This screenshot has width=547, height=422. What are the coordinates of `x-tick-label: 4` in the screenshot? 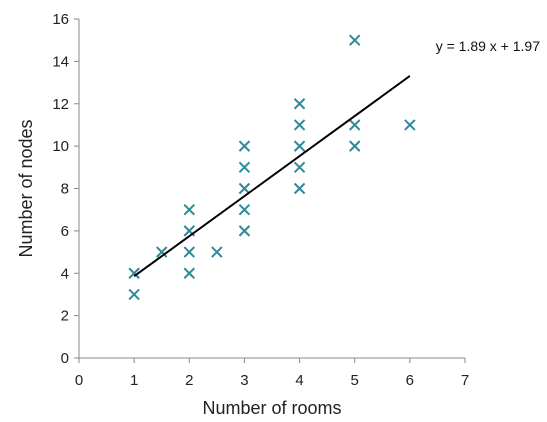 It's located at (299, 380).